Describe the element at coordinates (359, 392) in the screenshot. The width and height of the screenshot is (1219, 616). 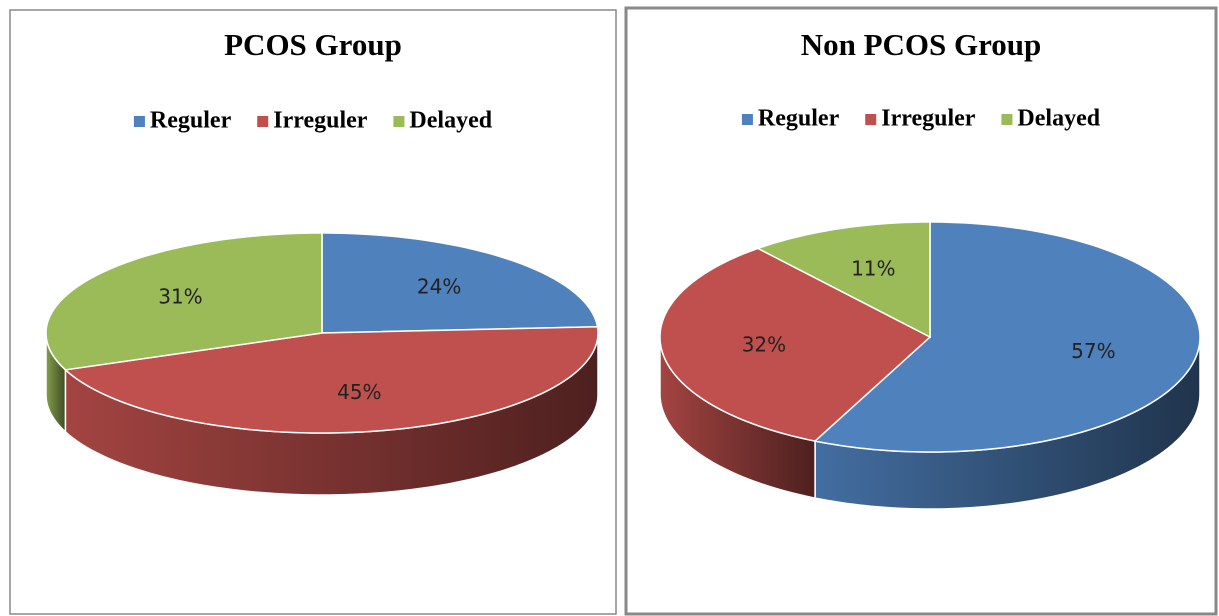
I see `data-label: 45%` at that location.